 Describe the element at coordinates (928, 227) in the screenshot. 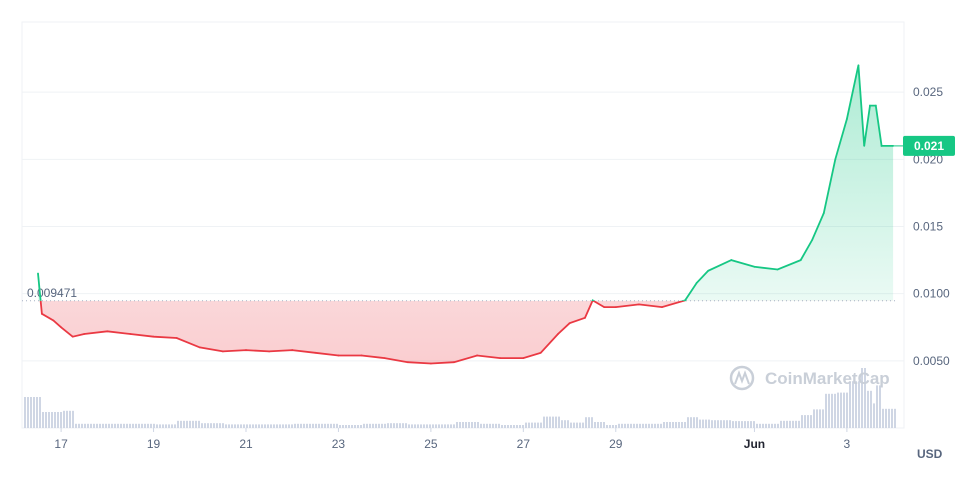

I see `y-tick-label: 0.015` at that location.